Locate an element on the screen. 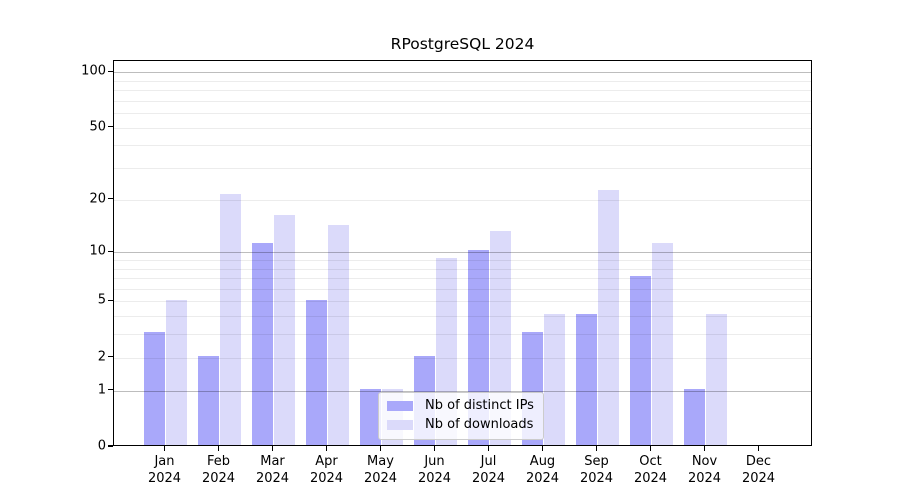 Image resolution: width=900 pixels, height=500 pixels. x-tick-label: May 2024 is located at coordinates (380, 470).